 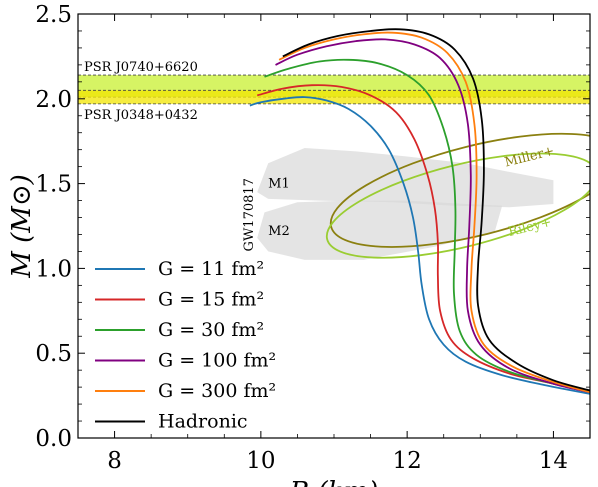 What do you see at coordinates (53, 269) in the screenshot?
I see `y-tick-label: 1.0` at bounding box center [53, 269].